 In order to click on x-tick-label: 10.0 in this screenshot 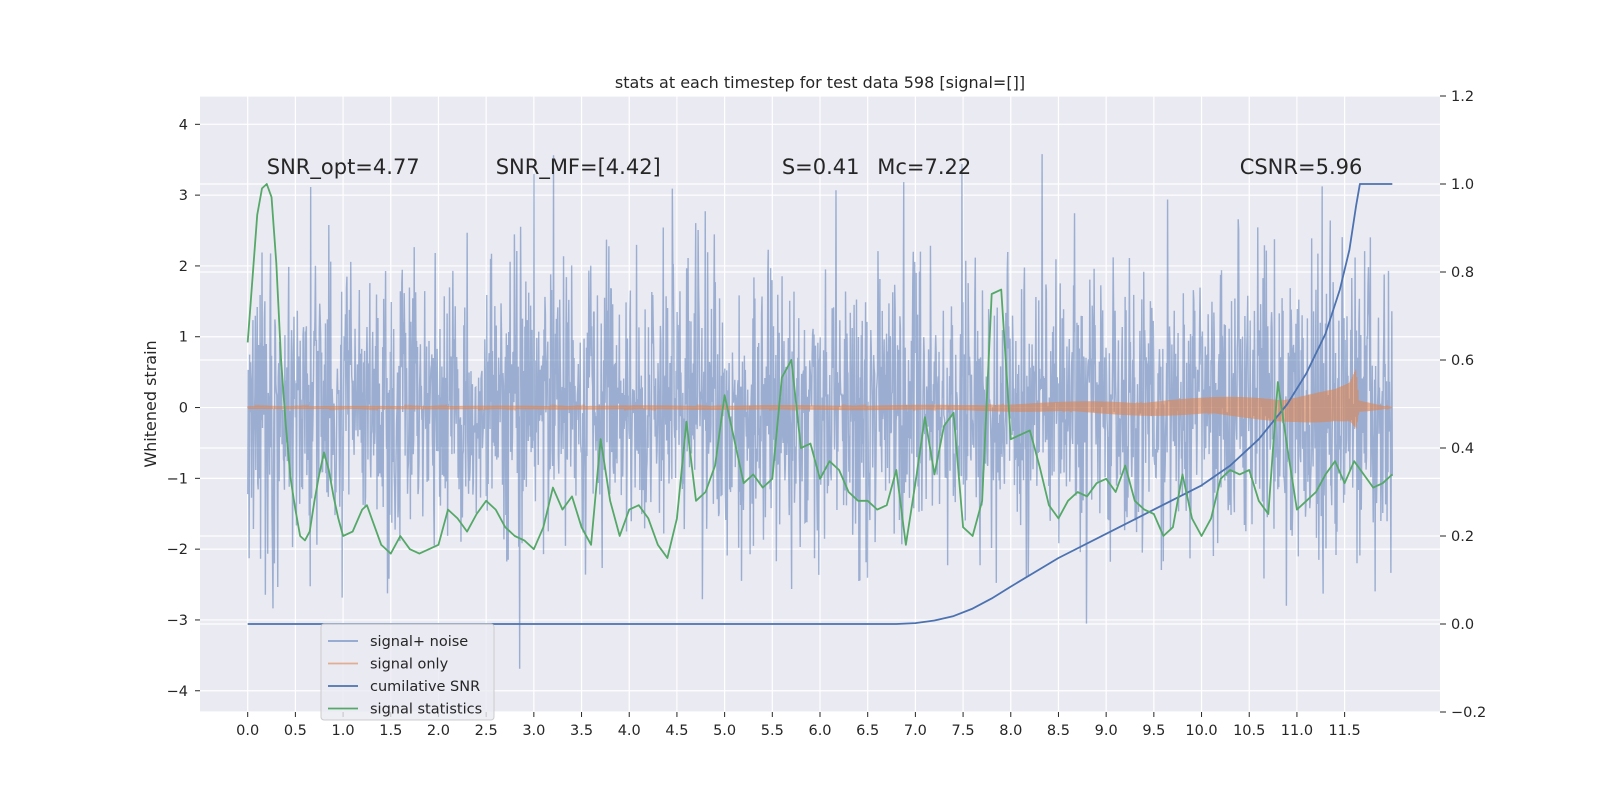, I will do `click(1201, 731)`.